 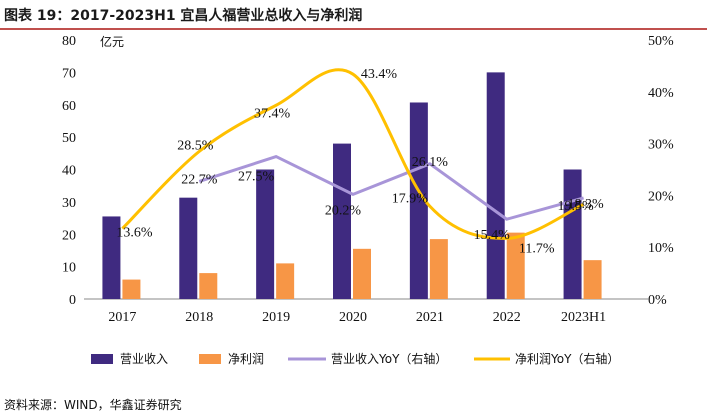 What do you see at coordinates (661, 145) in the screenshot?
I see `y-right-tick-label: 30%` at bounding box center [661, 145].